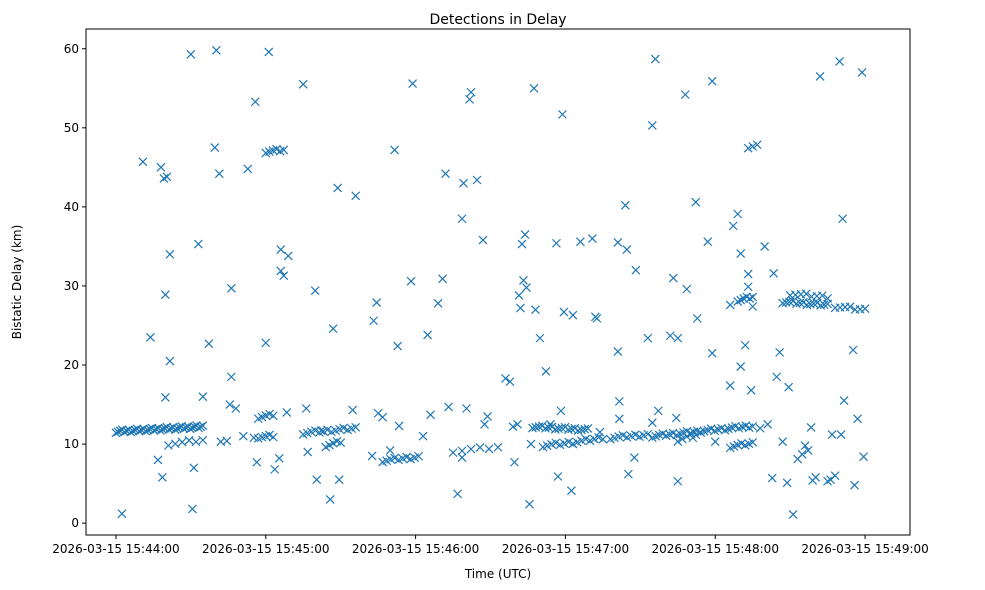 Image resolution: width=985 pixels, height=590 pixels. What do you see at coordinates (71, 444) in the screenshot?
I see `y-tick-label: 10` at bounding box center [71, 444].